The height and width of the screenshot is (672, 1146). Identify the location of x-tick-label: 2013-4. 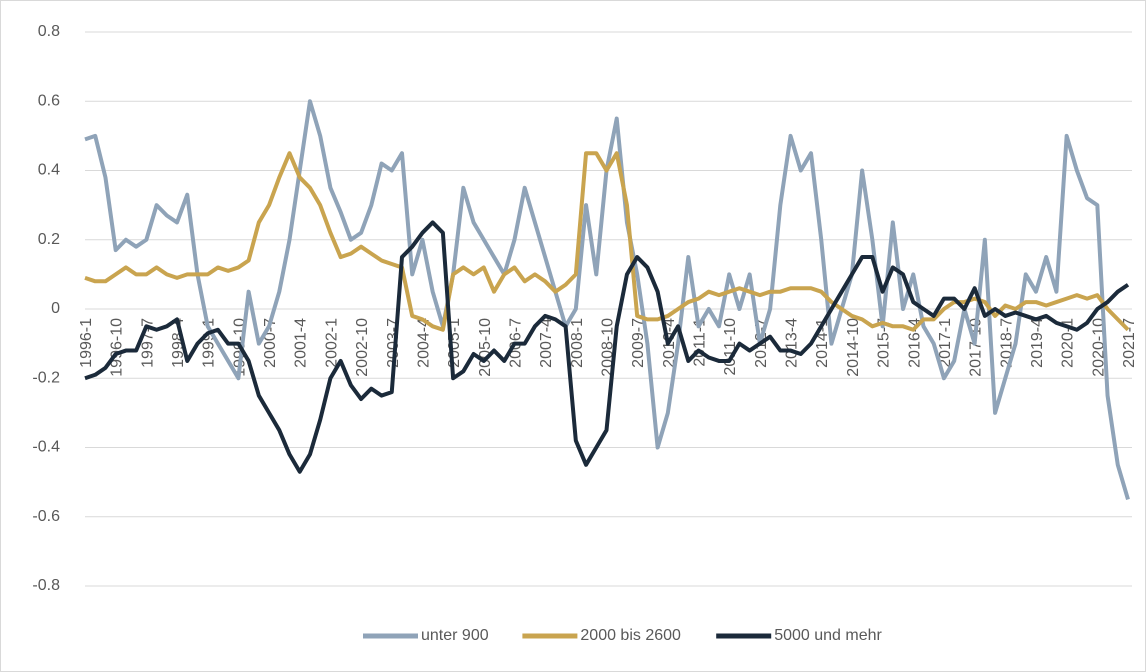
(792, 343).